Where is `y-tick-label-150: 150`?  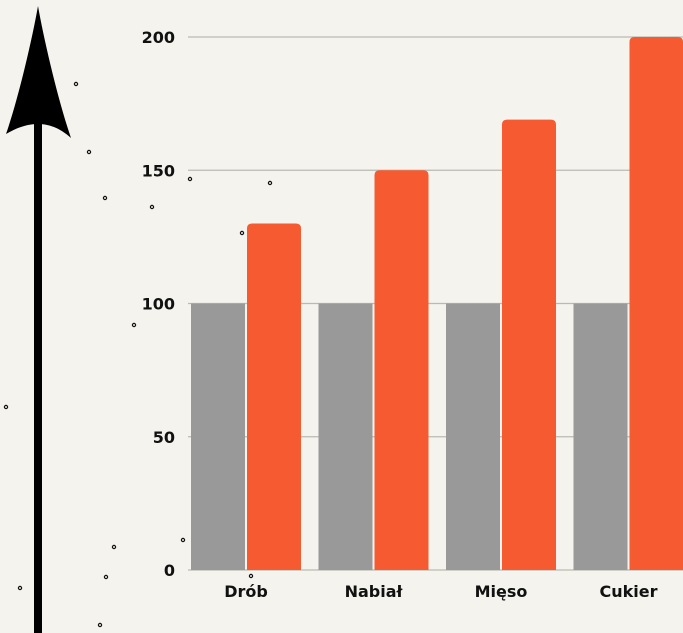 y-tick-label-150: 150 is located at coordinates (158, 170).